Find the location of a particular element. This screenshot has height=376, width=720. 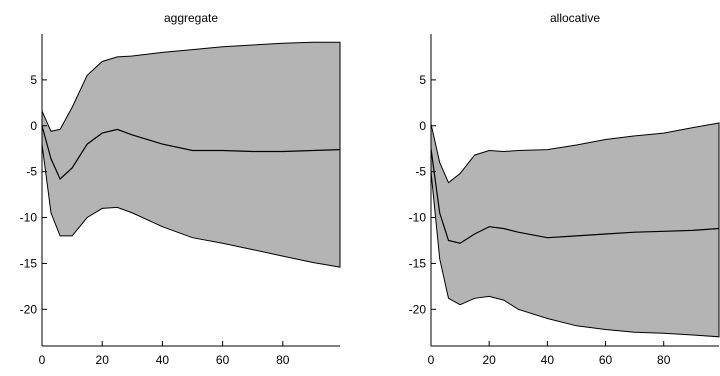

chart-title: allocative is located at coordinates (575, 18).